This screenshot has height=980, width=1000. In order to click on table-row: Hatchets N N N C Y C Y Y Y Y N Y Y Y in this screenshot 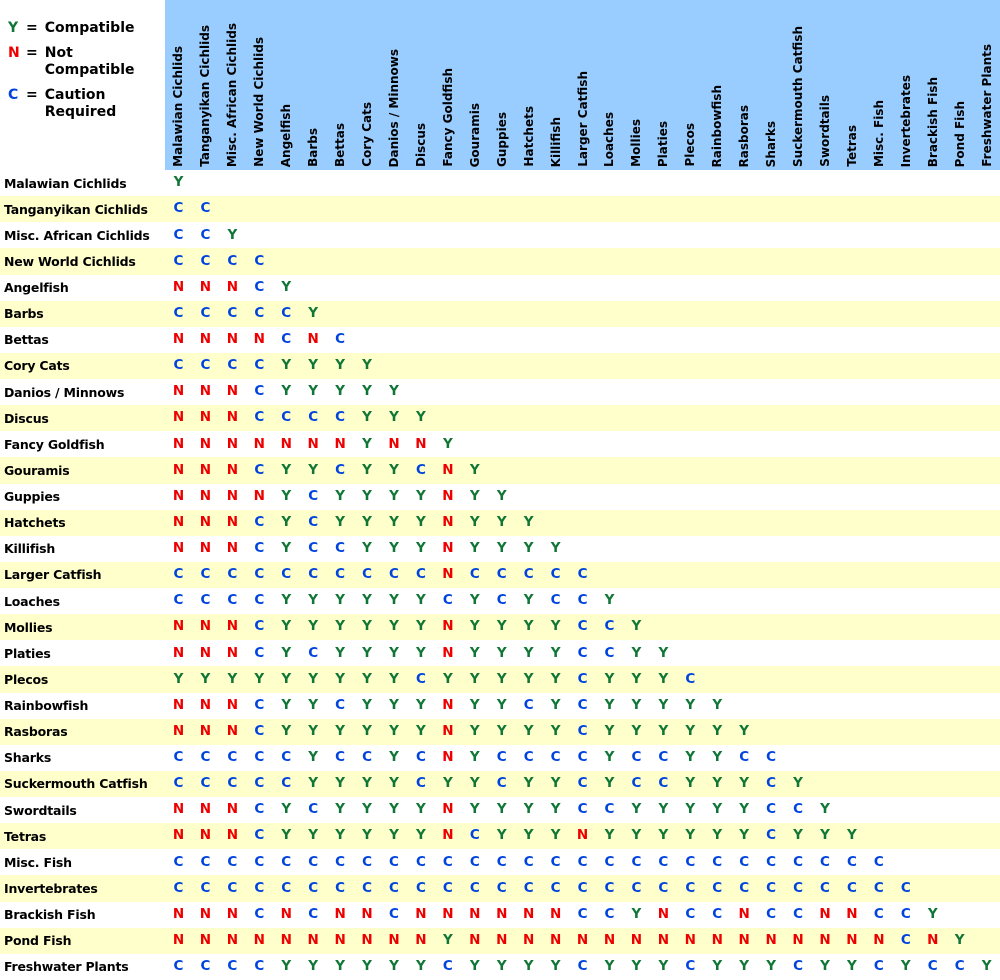, I will do `click(500, 522)`.